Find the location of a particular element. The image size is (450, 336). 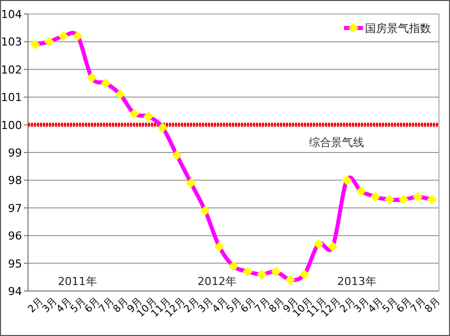

y-tick-label: 98 is located at coordinates (15, 181).